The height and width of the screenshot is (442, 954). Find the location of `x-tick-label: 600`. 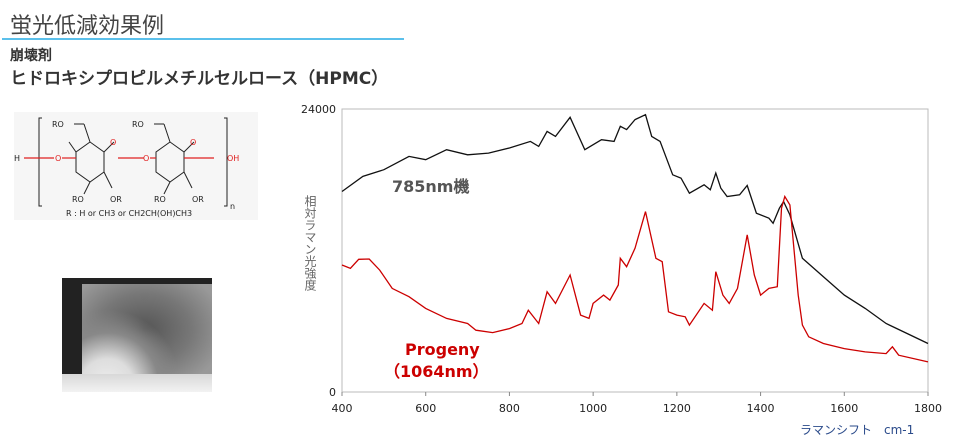

x-tick-label: 600 is located at coordinates (425, 408).